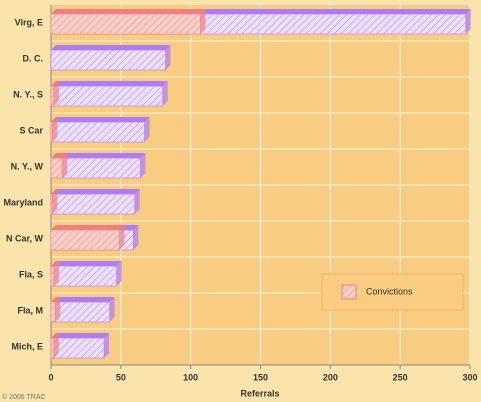 The height and width of the screenshot is (402, 481). Describe the element at coordinates (469, 377) in the screenshot. I see `x-tick-label: 300` at that location.